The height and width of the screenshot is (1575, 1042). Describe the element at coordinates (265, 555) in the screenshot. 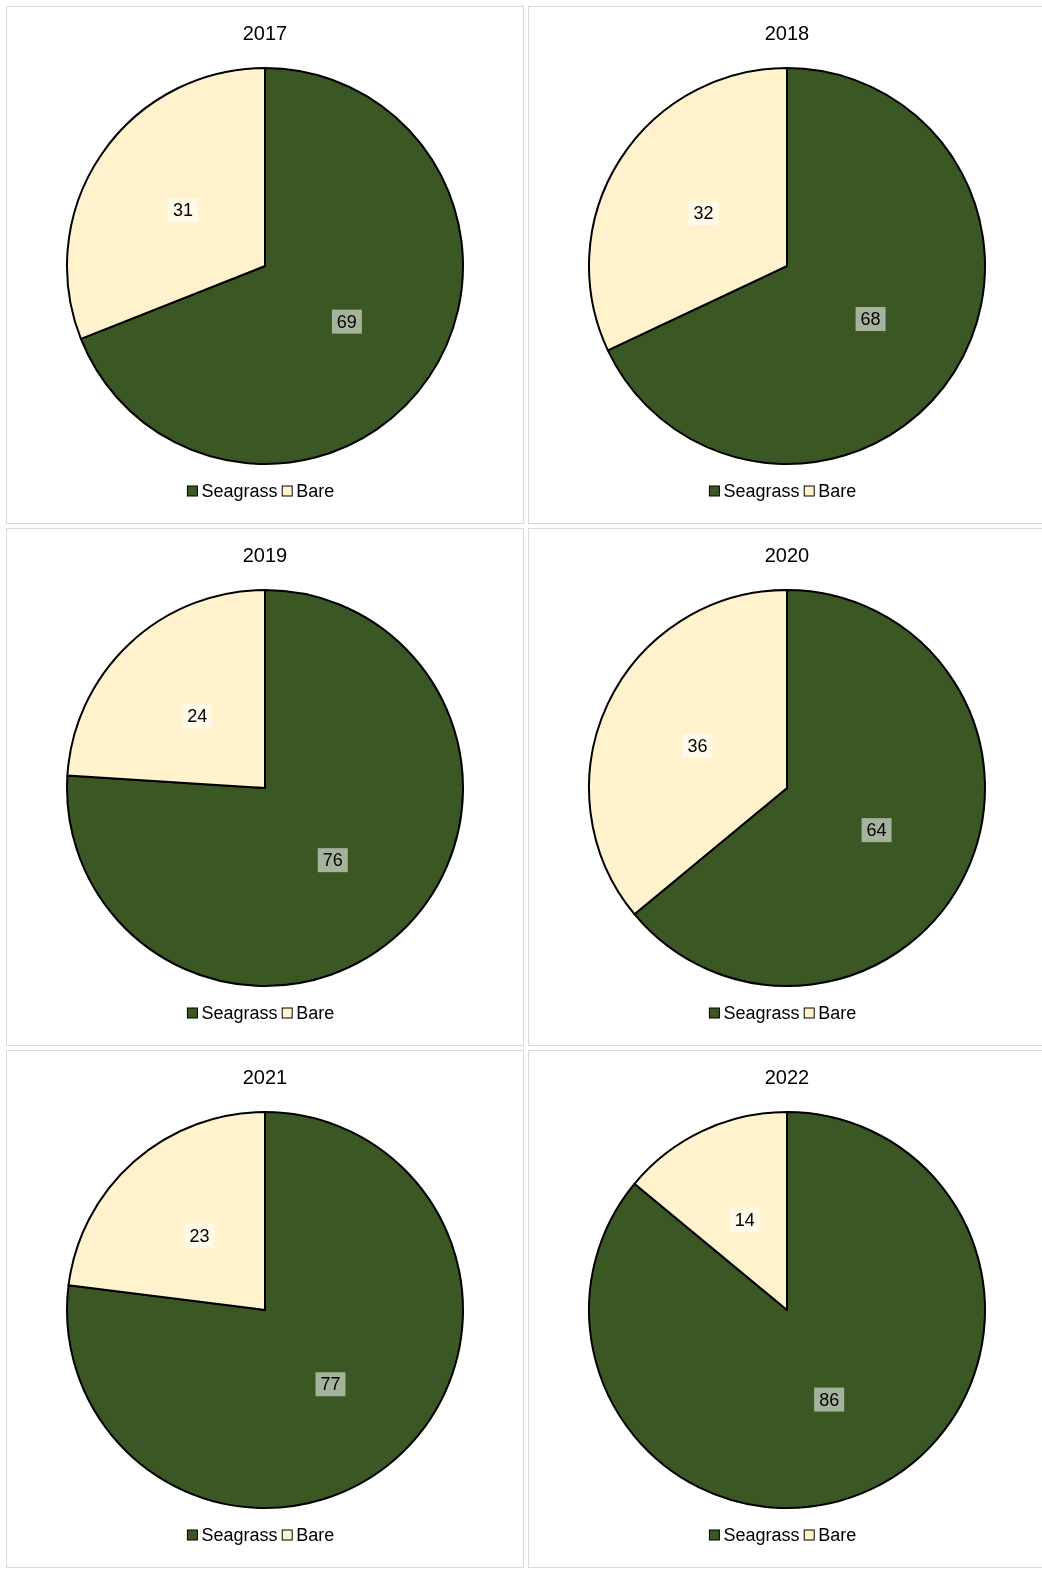

I see `chart-title: 2019` at that location.